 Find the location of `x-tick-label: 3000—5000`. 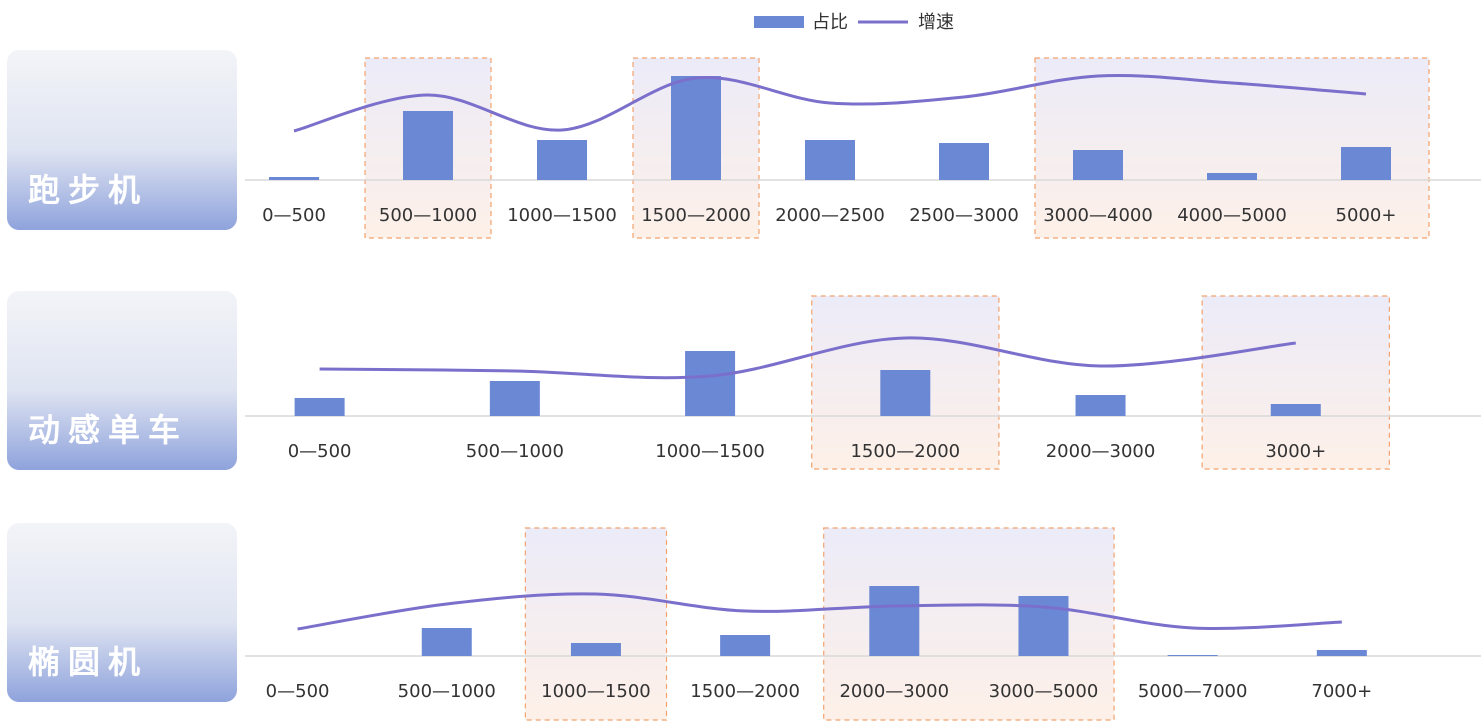

x-tick-label: 3000—5000 is located at coordinates (1044, 691).